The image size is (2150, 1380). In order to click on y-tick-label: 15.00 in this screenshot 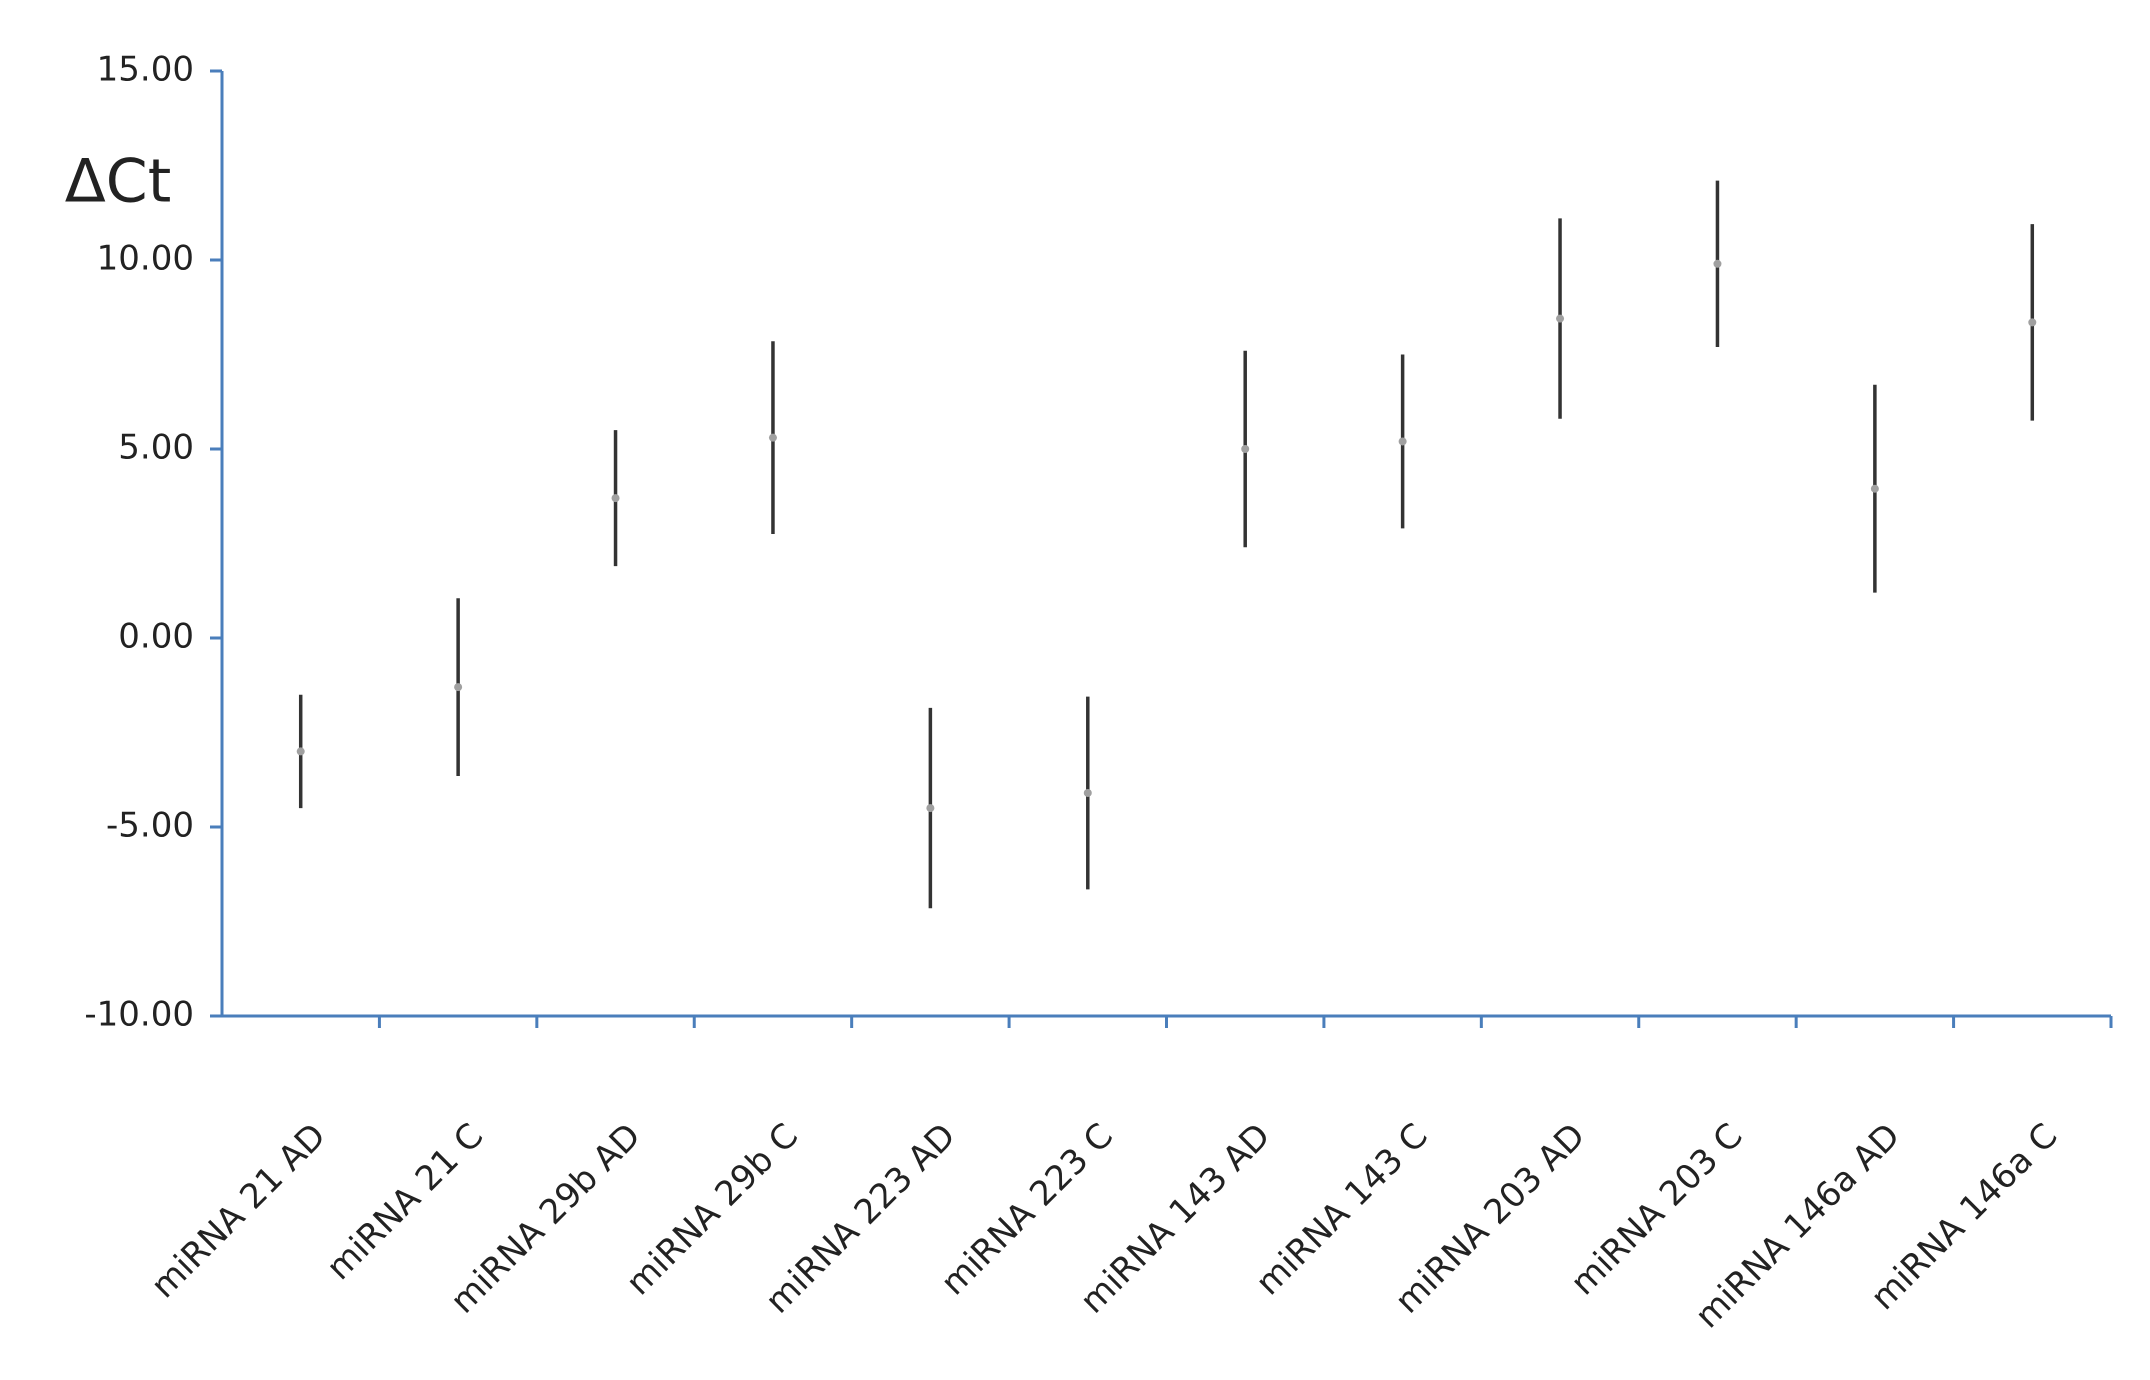, I will do `click(145, 70)`.